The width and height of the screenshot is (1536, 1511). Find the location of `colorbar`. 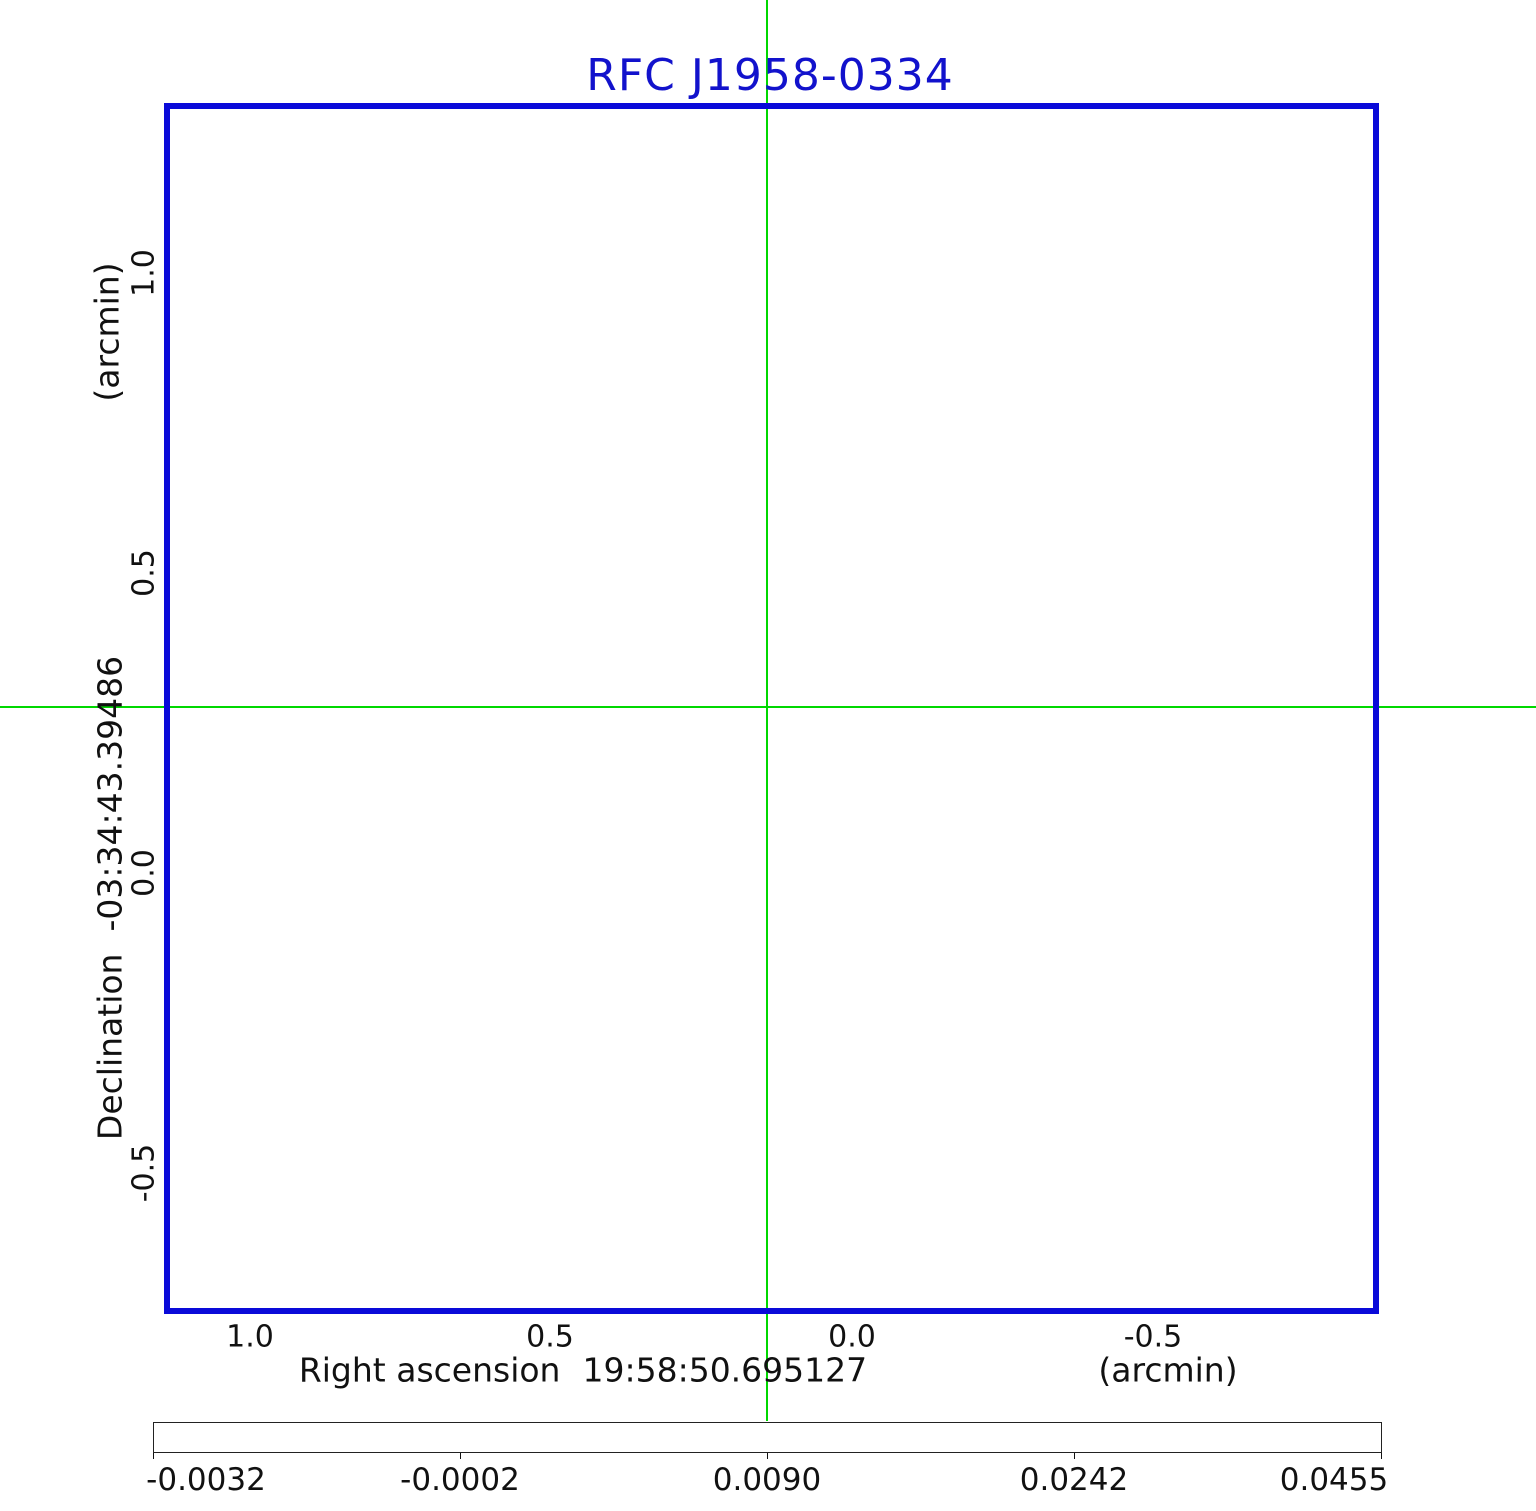

colorbar is located at coordinates (767, 1437).